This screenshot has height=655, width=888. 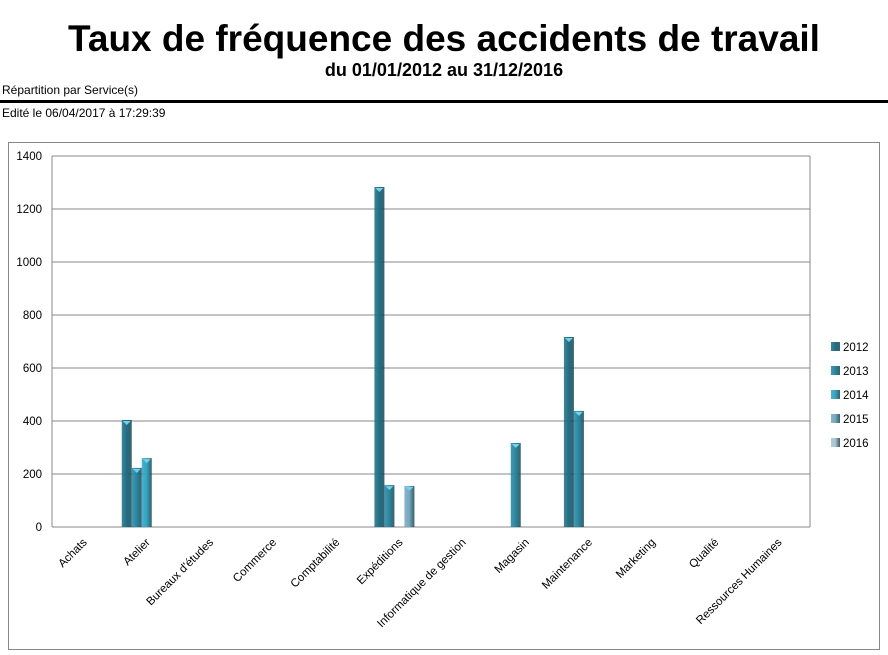 What do you see at coordinates (835, 394) in the screenshot?
I see `legend-swatch-2014` at bounding box center [835, 394].